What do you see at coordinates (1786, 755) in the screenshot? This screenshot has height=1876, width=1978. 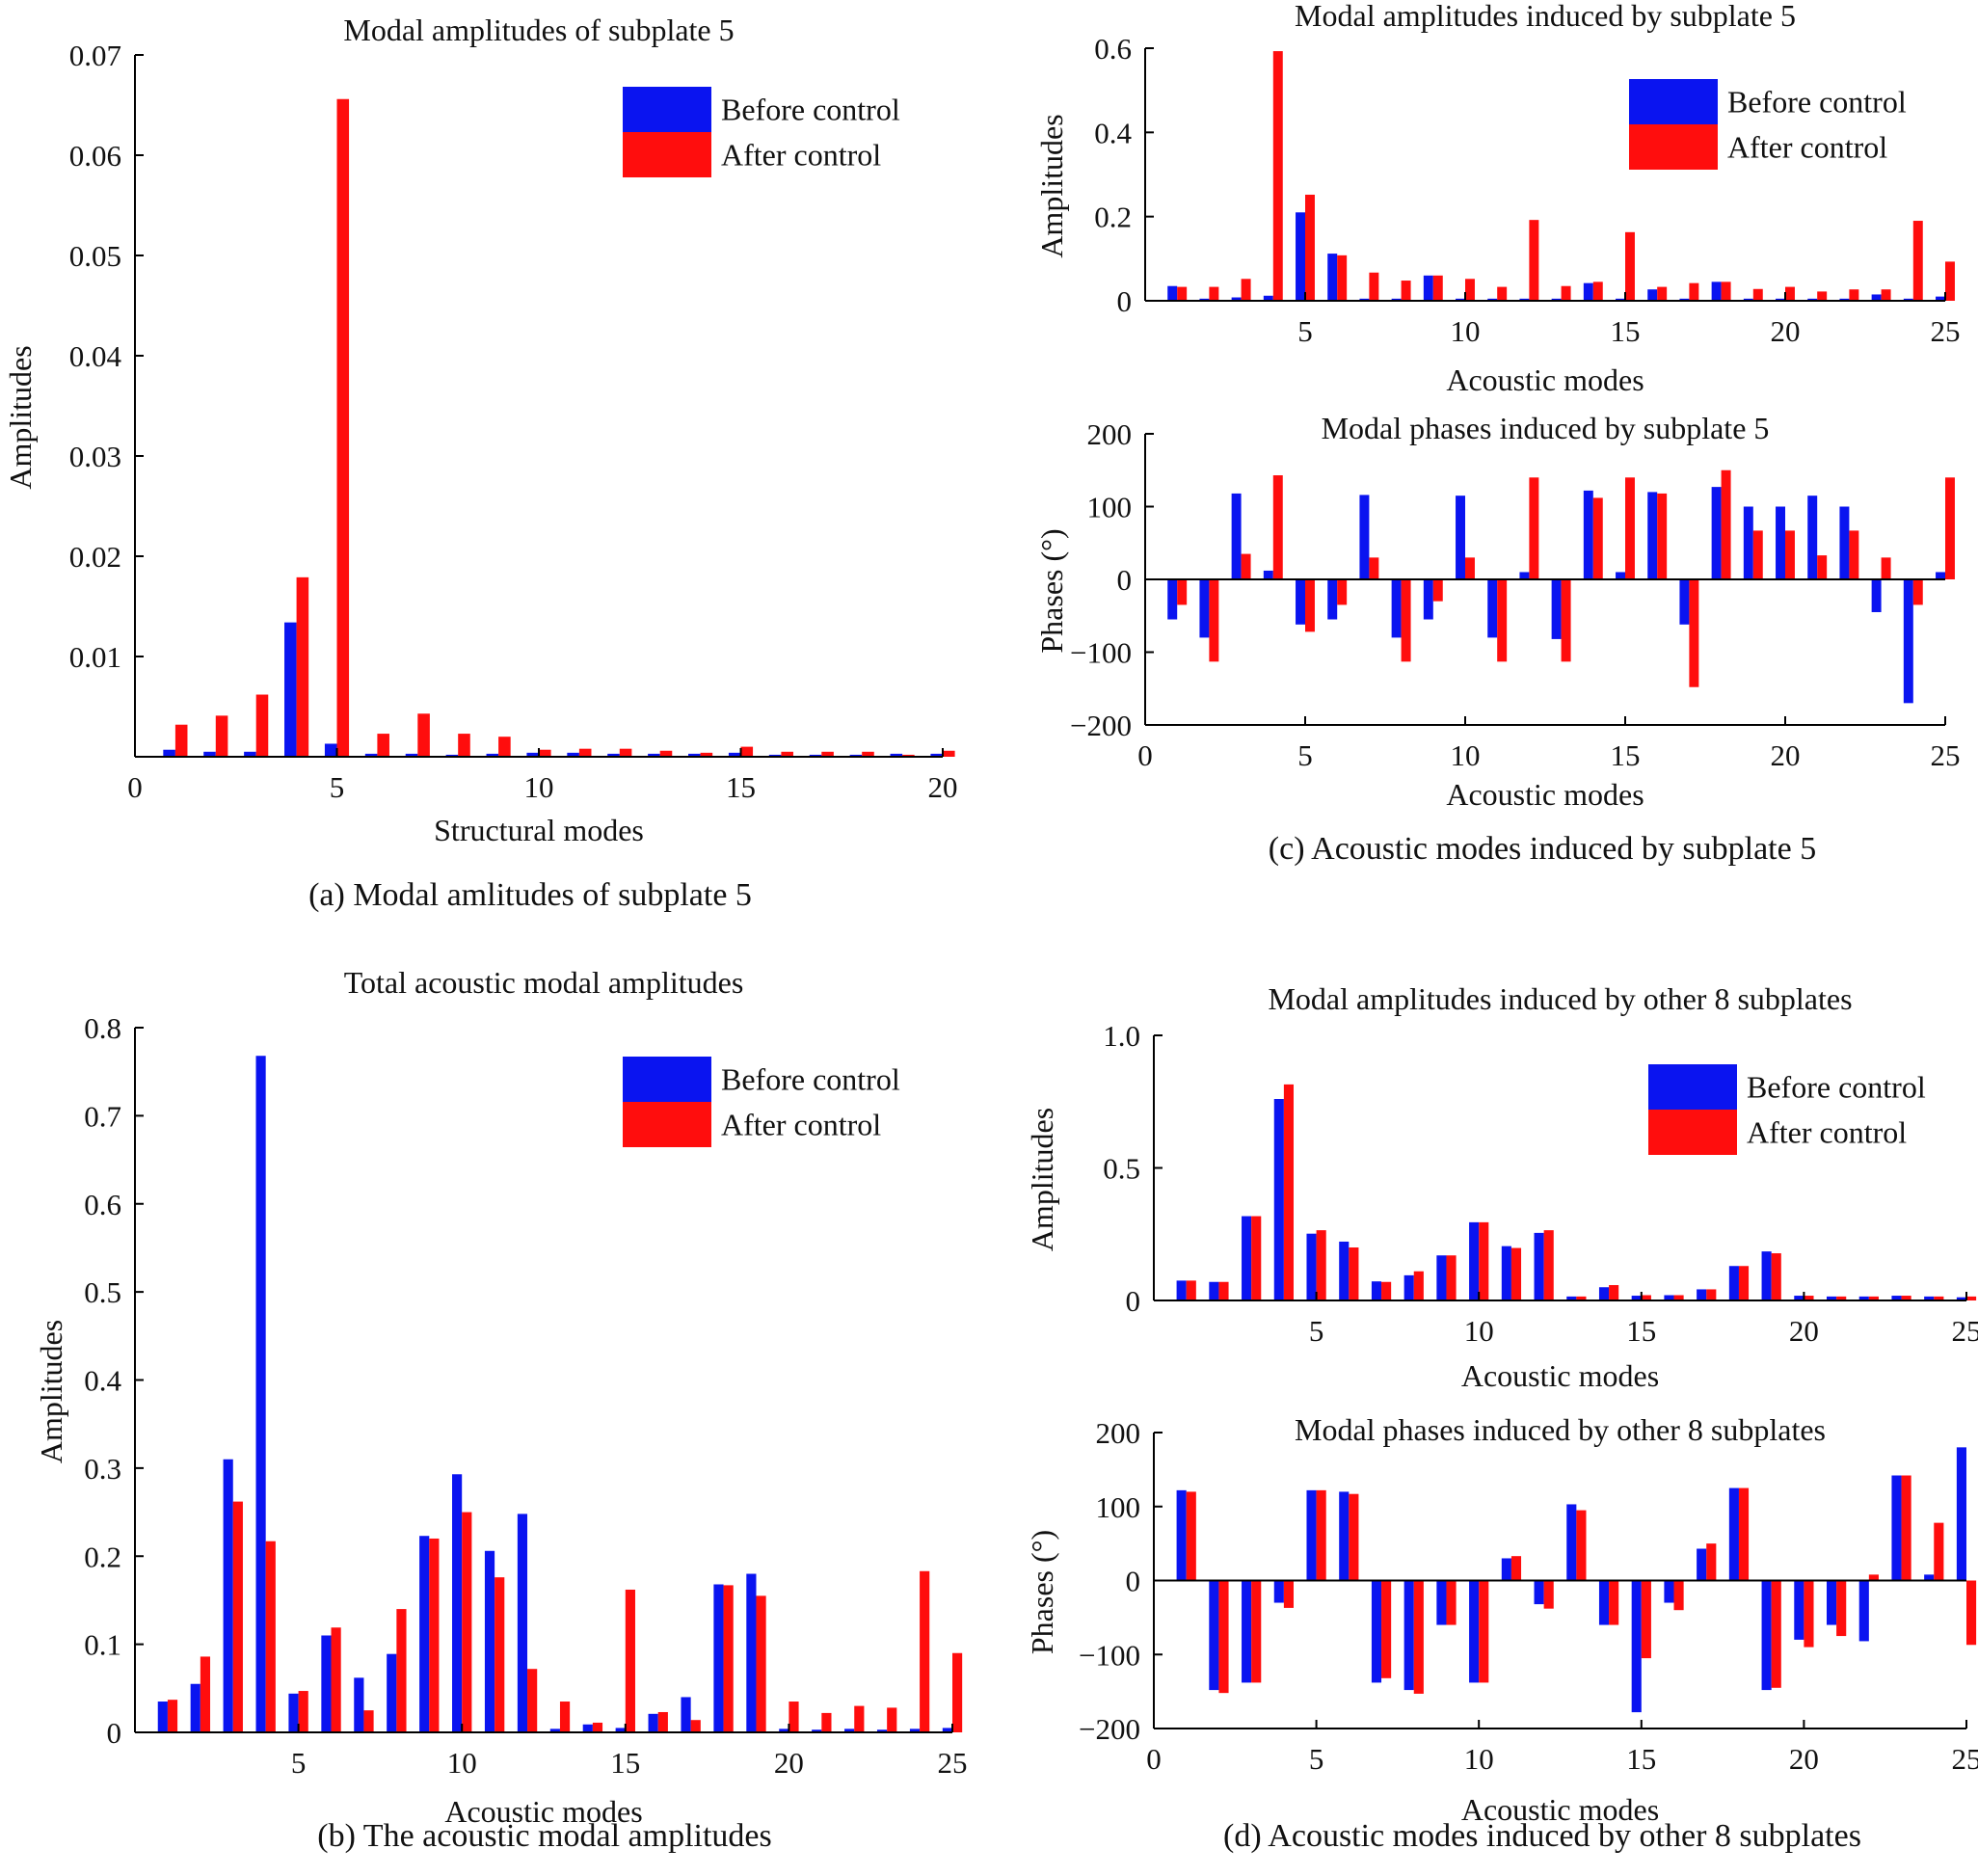 I see `chart-c2-xtick-label-4: 20` at bounding box center [1786, 755].